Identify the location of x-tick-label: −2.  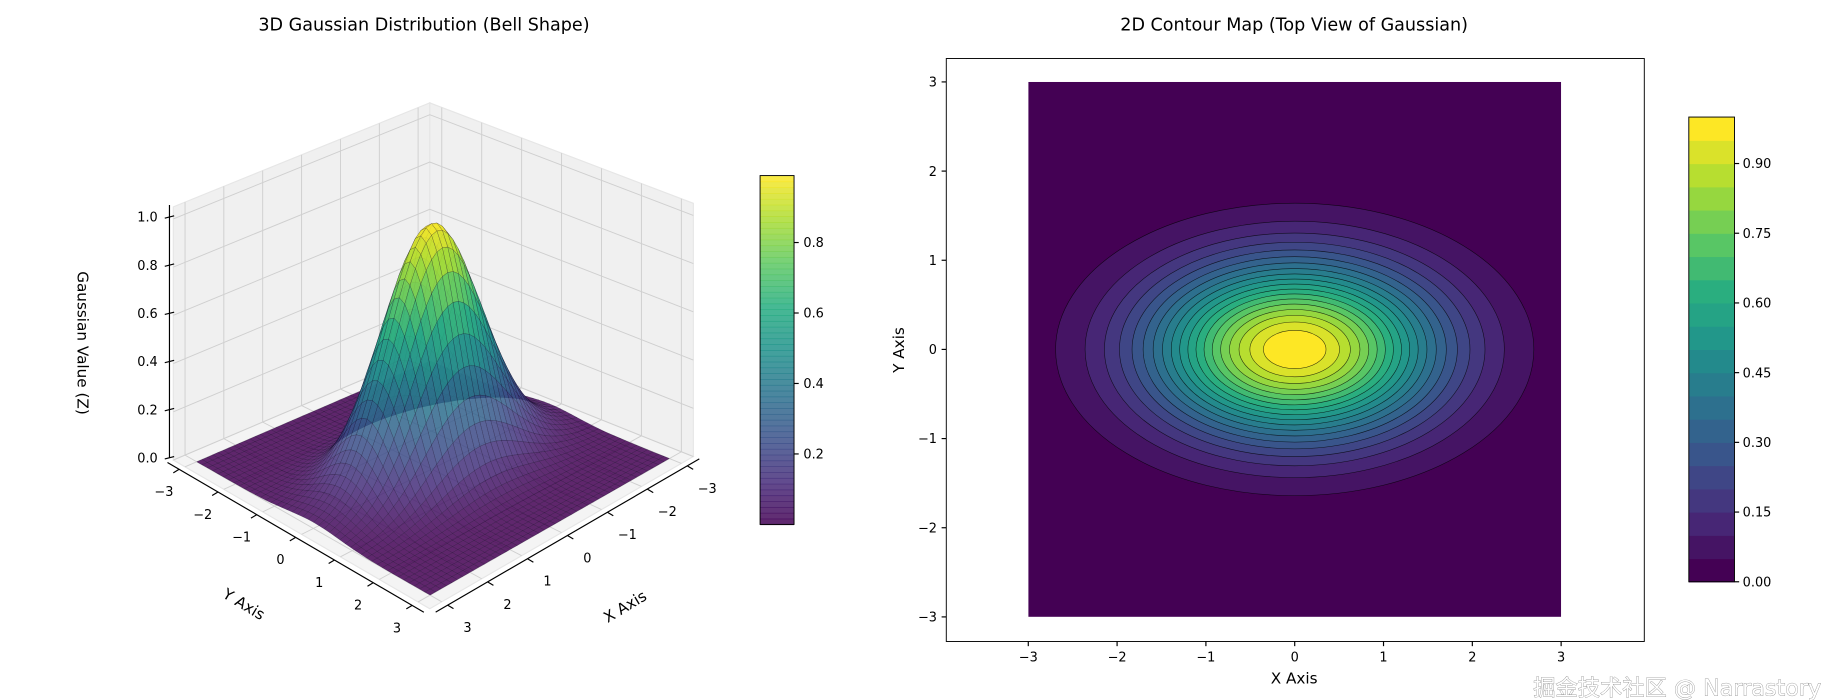
(1117, 657).